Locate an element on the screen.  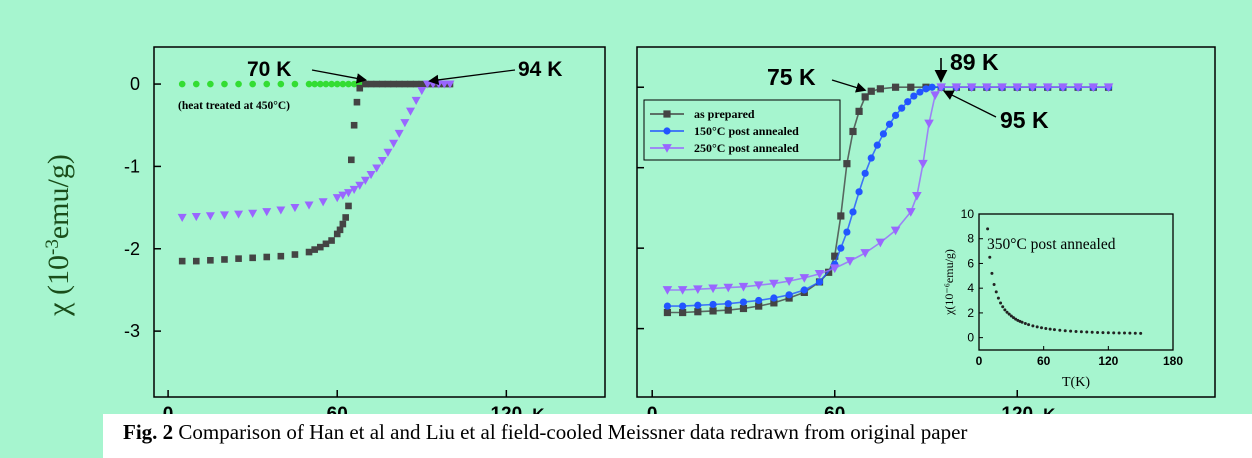
legend-label-2: 250°C post annealed is located at coordinates (746, 148).